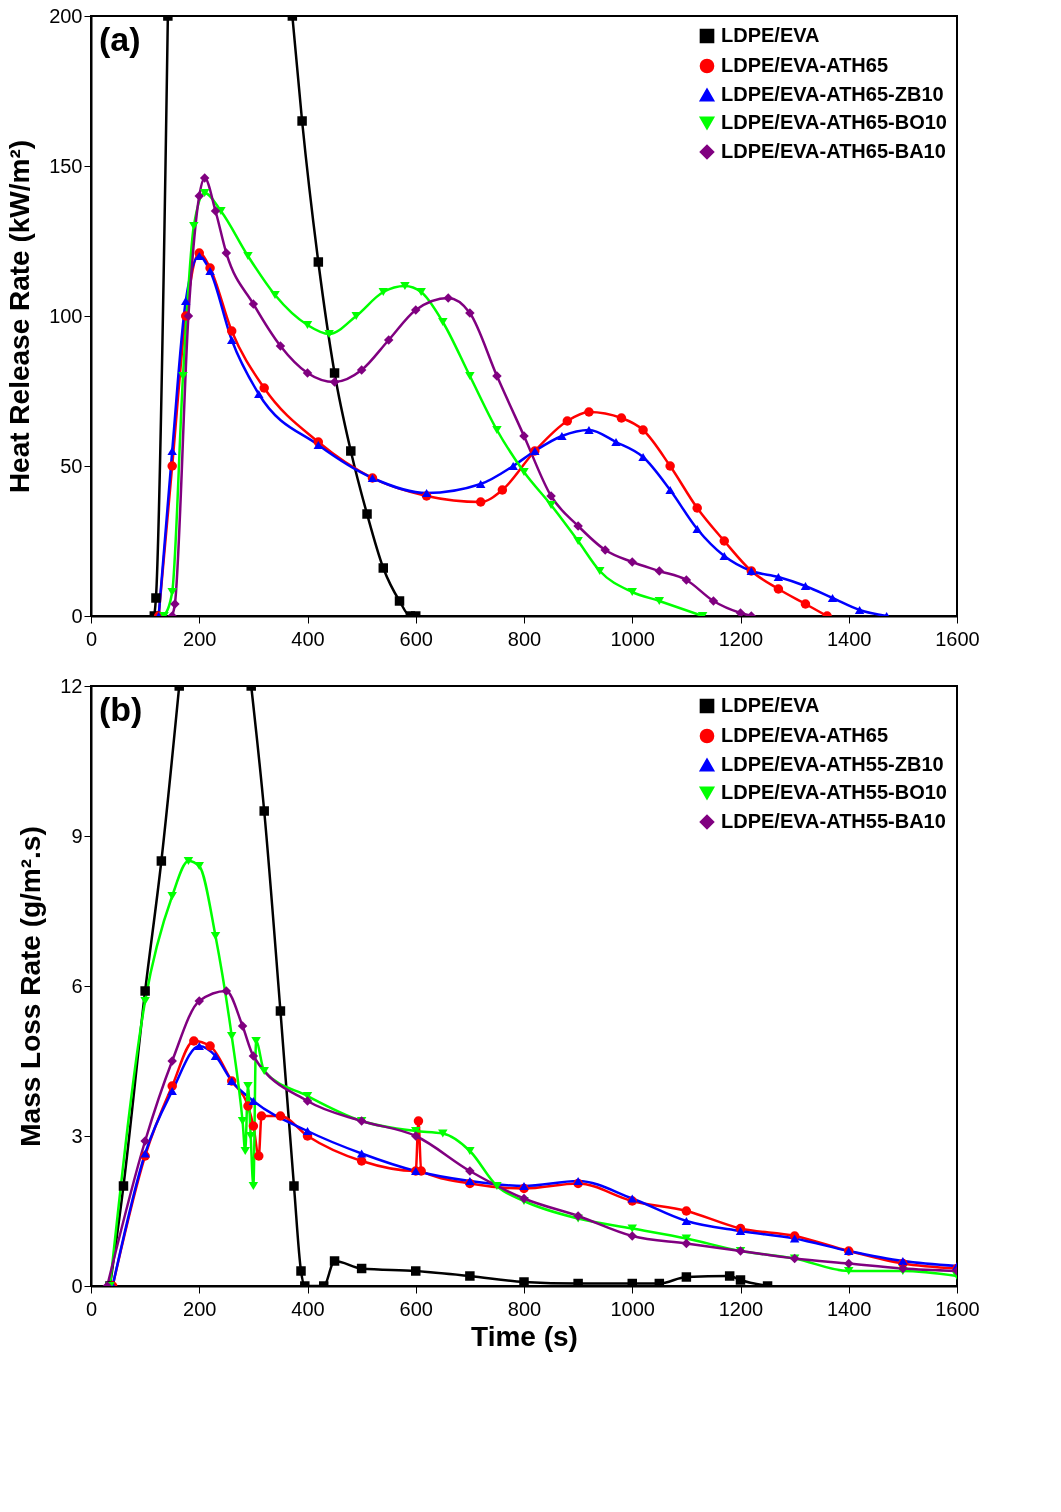 This screenshot has width=1061, height=1512. What do you see at coordinates (71, 465) in the screenshot?
I see `y-tick-label: 50` at bounding box center [71, 465].